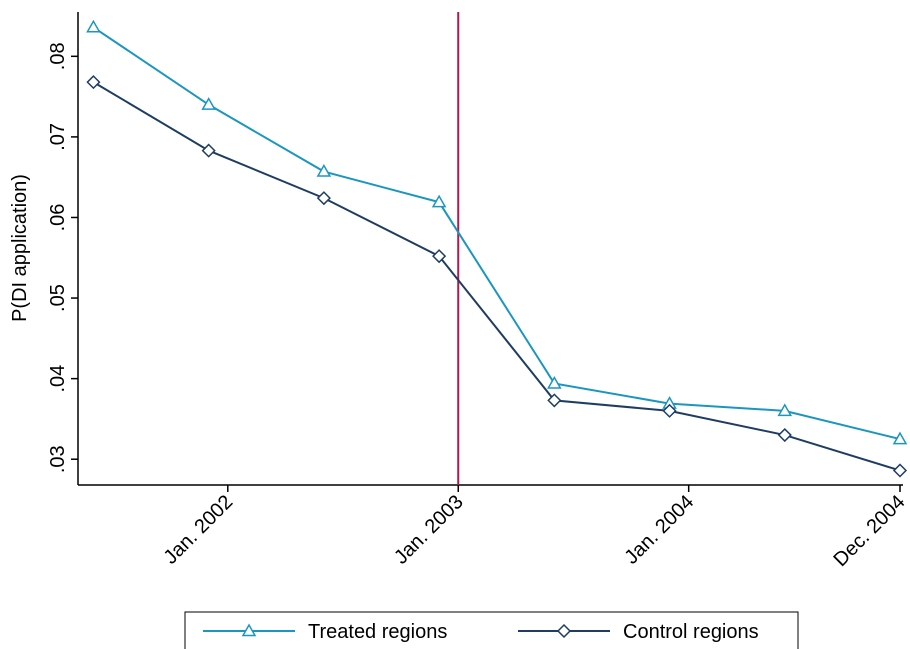  What do you see at coordinates (58, 137) in the screenshot?
I see `y-tick-label: .07` at bounding box center [58, 137].